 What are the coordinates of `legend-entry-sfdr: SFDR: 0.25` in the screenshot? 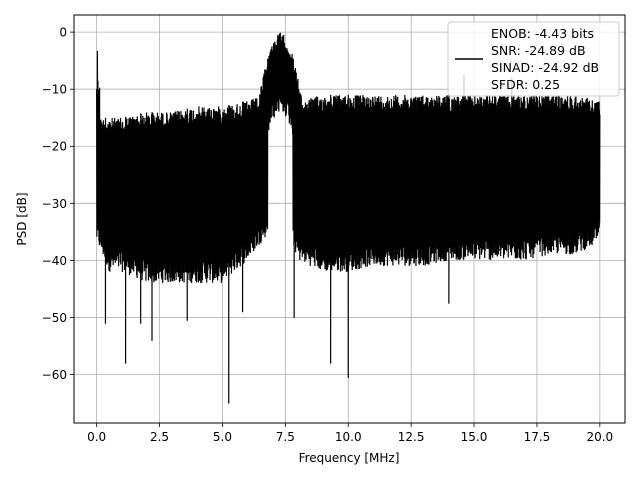 It's located at (525, 84).